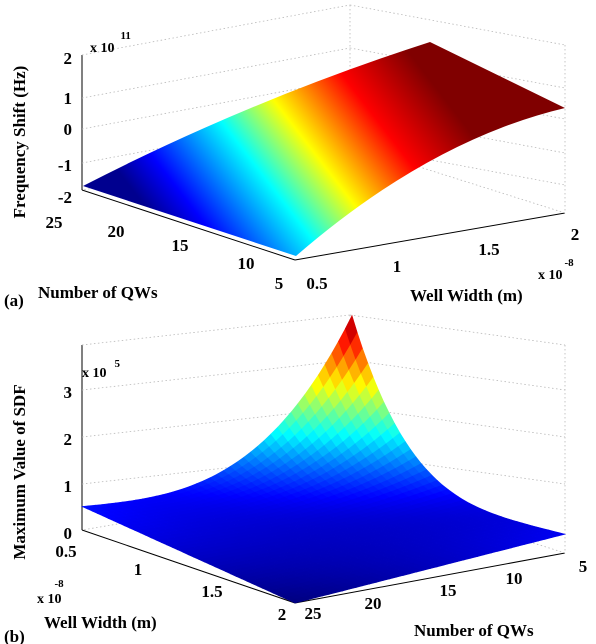  I want to click on x-ticks-b: 0.5 1 1.5 2, so click(170, 583).